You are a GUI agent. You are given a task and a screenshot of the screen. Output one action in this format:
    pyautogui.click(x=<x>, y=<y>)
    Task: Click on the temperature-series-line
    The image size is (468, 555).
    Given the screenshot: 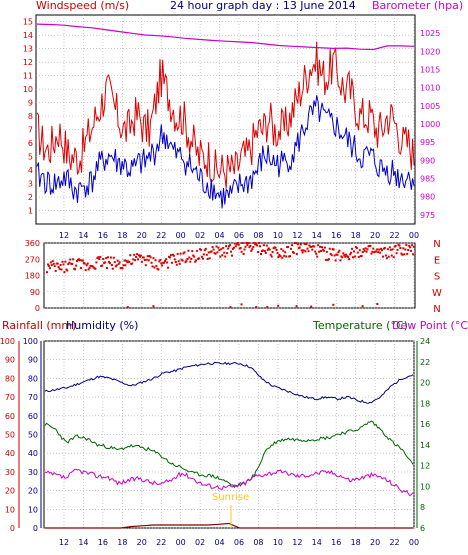 What is the action you would take?
    pyautogui.click(x=229, y=454)
    